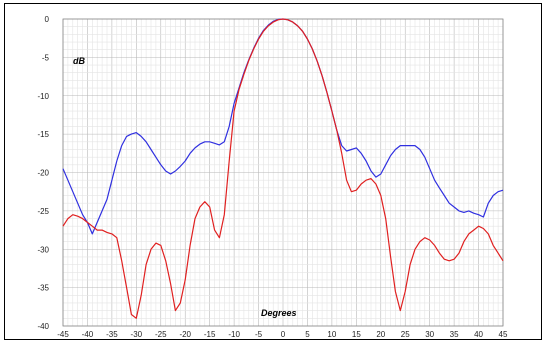 The height and width of the screenshot is (345, 546). What do you see at coordinates (454, 334) in the screenshot?
I see `x-tick-label: 35` at bounding box center [454, 334].